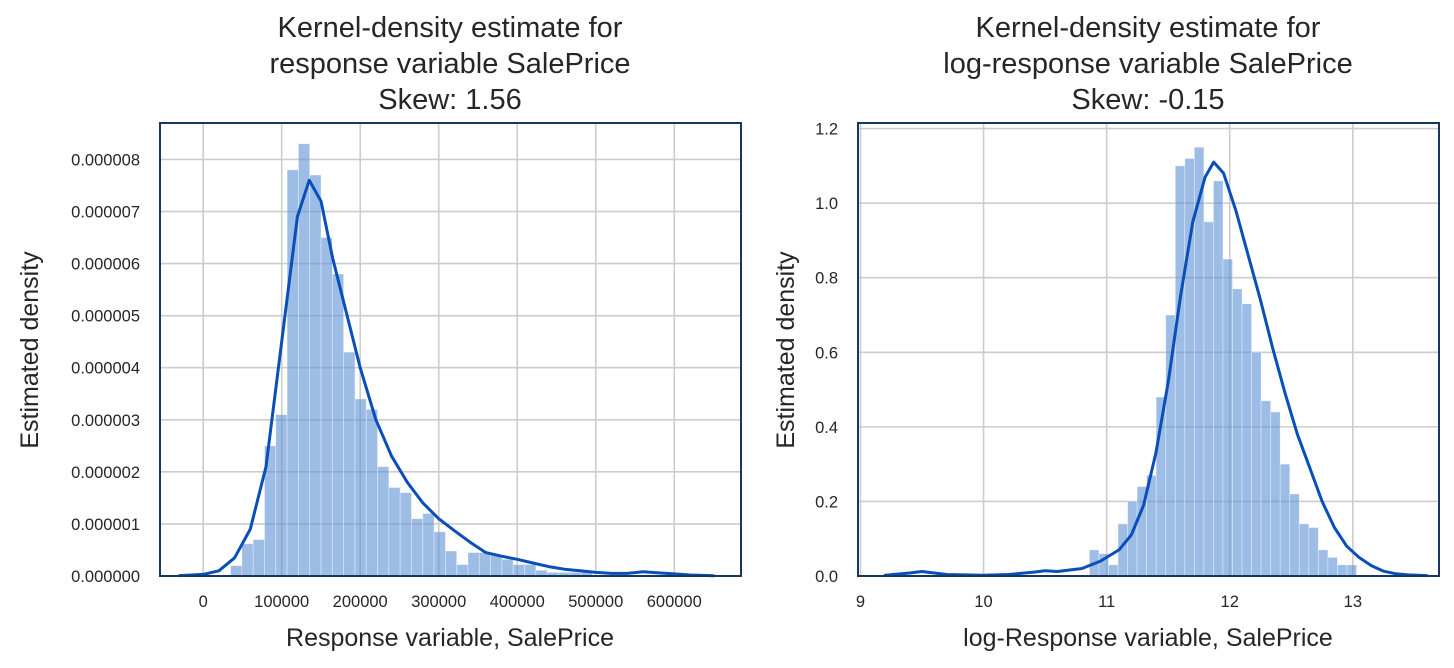  I want to click on y-tick-label: 0.6, so click(826, 353).